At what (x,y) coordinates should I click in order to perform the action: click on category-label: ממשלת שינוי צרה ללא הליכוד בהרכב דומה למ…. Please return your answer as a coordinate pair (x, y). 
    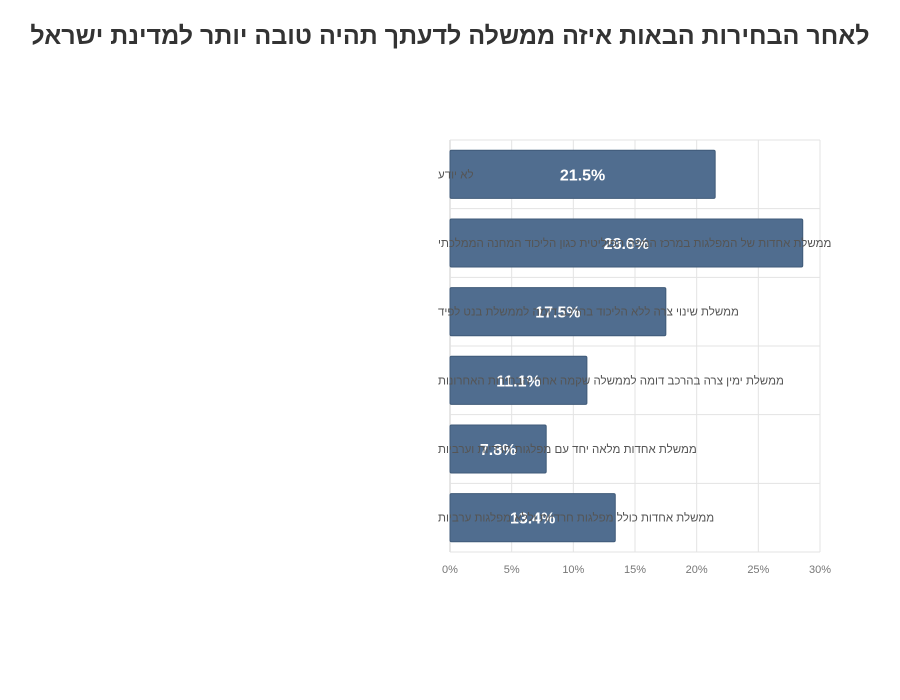
    Looking at the image, I should click on (588, 312).